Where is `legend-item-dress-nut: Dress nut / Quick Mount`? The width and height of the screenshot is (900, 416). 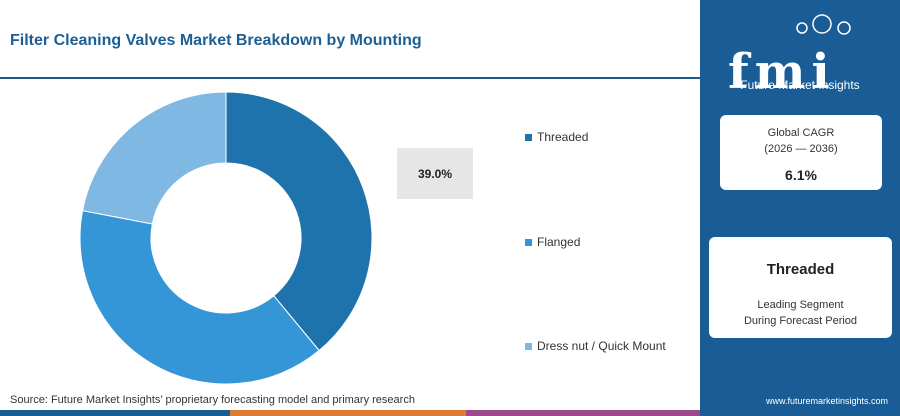
legend-item-dress-nut: Dress nut / Quick Mount is located at coordinates (595, 346).